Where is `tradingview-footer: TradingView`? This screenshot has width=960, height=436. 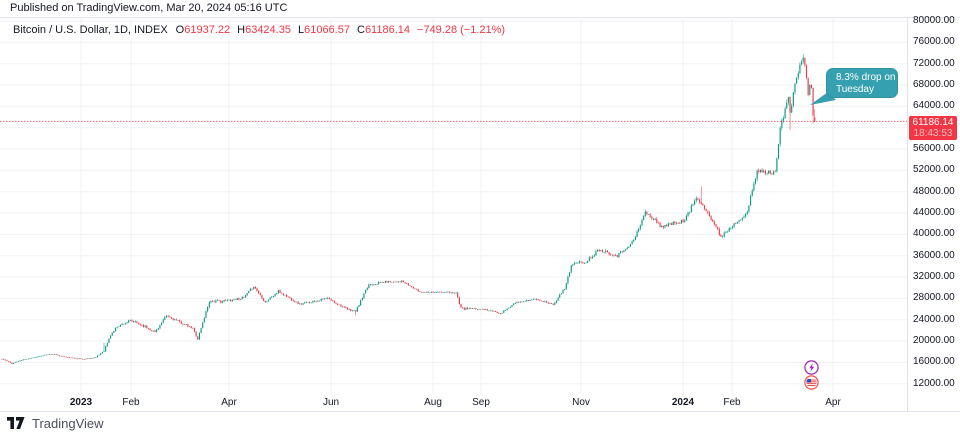
tradingview-footer: TradingView is located at coordinates (55, 423).